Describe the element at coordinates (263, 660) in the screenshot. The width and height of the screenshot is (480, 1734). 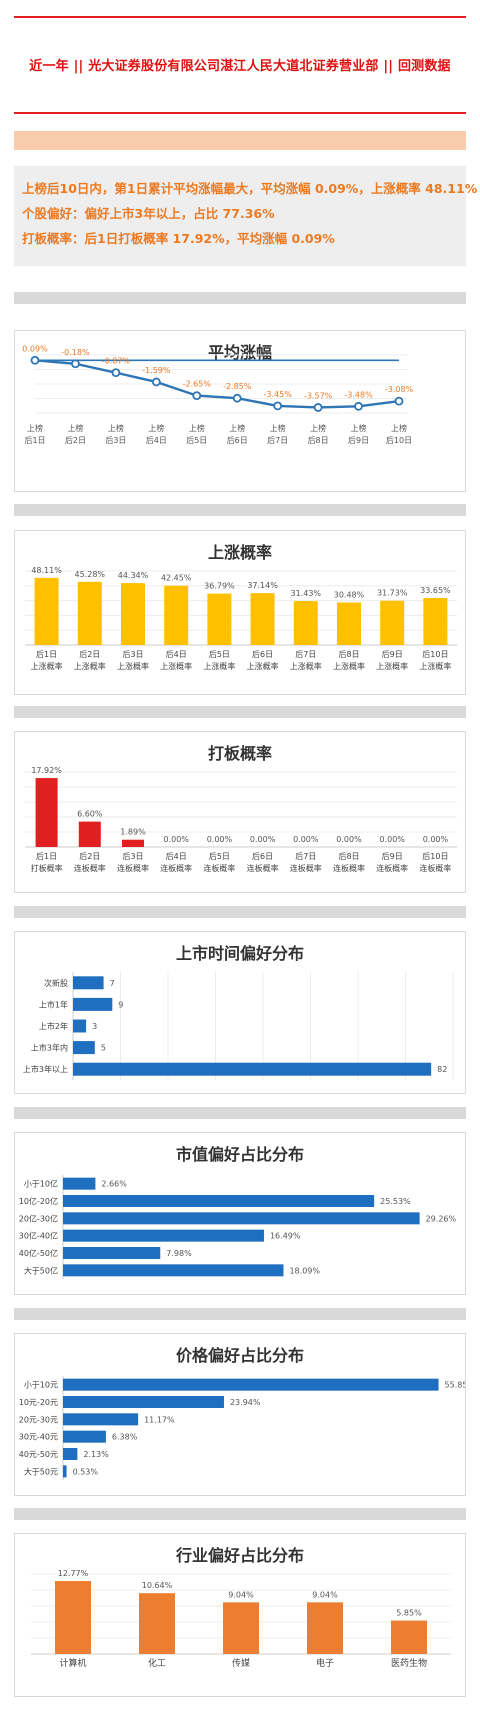
I see `tick-label: 后6日上涨概率` at that location.